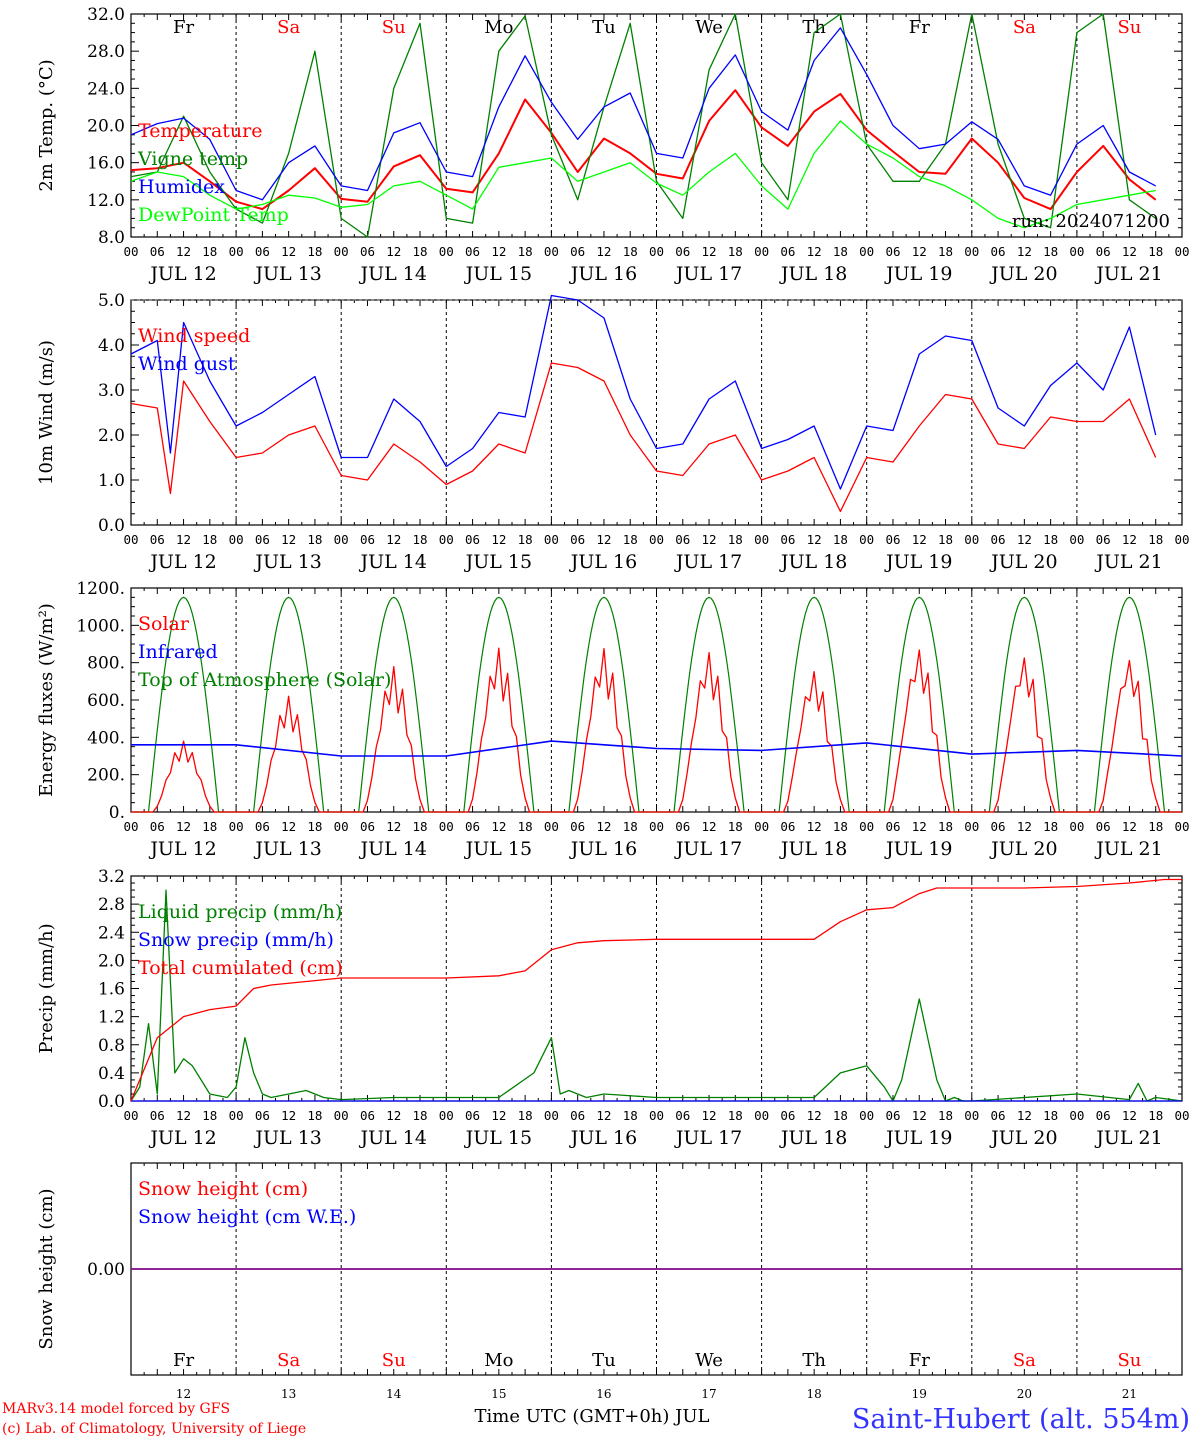 The image size is (1194, 1440). What do you see at coordinates (106, 701) in the screenshot?
I see `y-tick-label: 600.` at bounding box center [106, 701].